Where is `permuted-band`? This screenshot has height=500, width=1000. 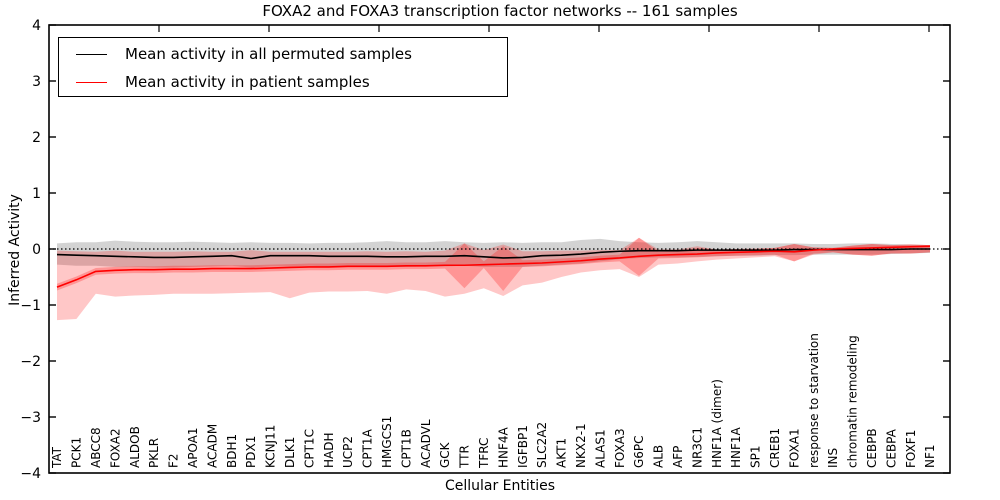
permuted-band is located at coordinates (493, 253).